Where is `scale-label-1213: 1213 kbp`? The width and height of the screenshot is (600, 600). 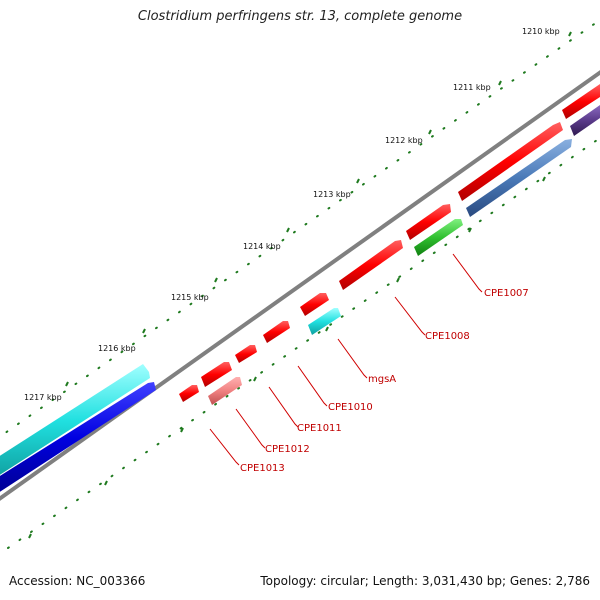 scale-label-1213: 1213 kbp is located at coordinates (332, 194).